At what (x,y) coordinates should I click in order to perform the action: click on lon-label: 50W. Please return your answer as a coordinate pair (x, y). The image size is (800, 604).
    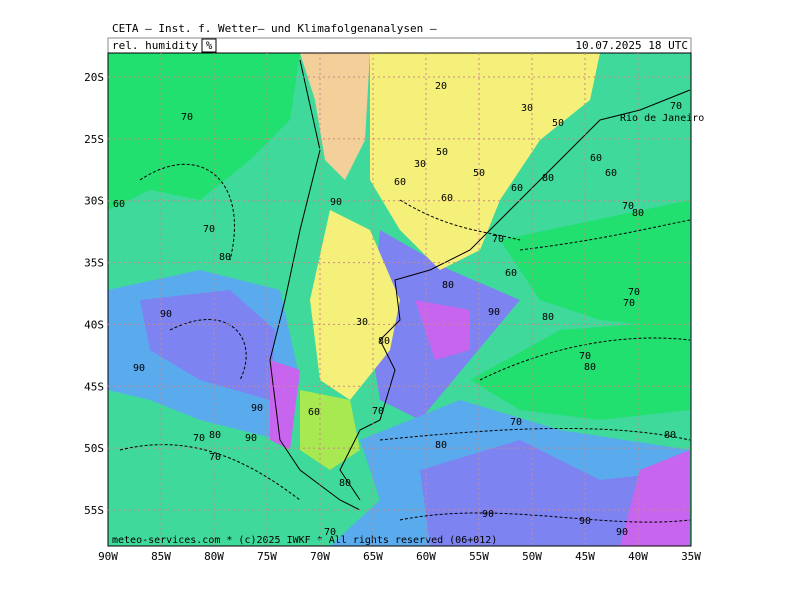
    Looking at the image, I should click on (532, 556).